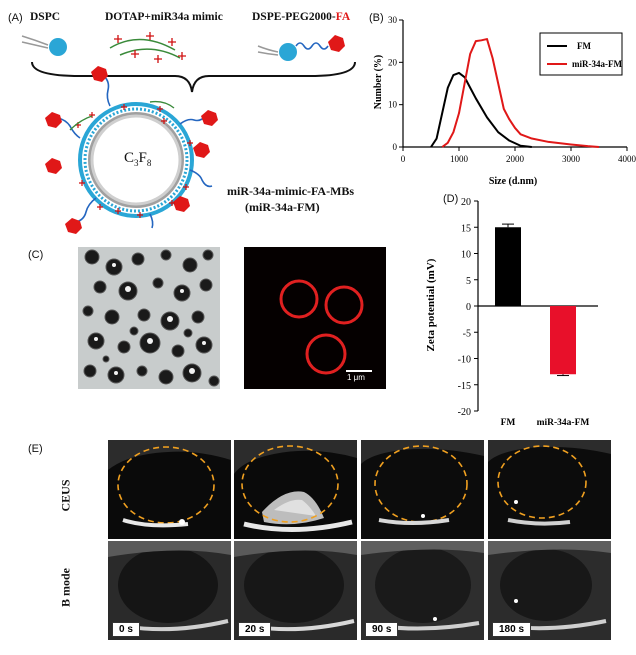 This screenshot has height=655, width=636. What do you see at coordinates (193, 77) in the screenshot?
I see `grouping-brace` at bounding box center [193, 77].